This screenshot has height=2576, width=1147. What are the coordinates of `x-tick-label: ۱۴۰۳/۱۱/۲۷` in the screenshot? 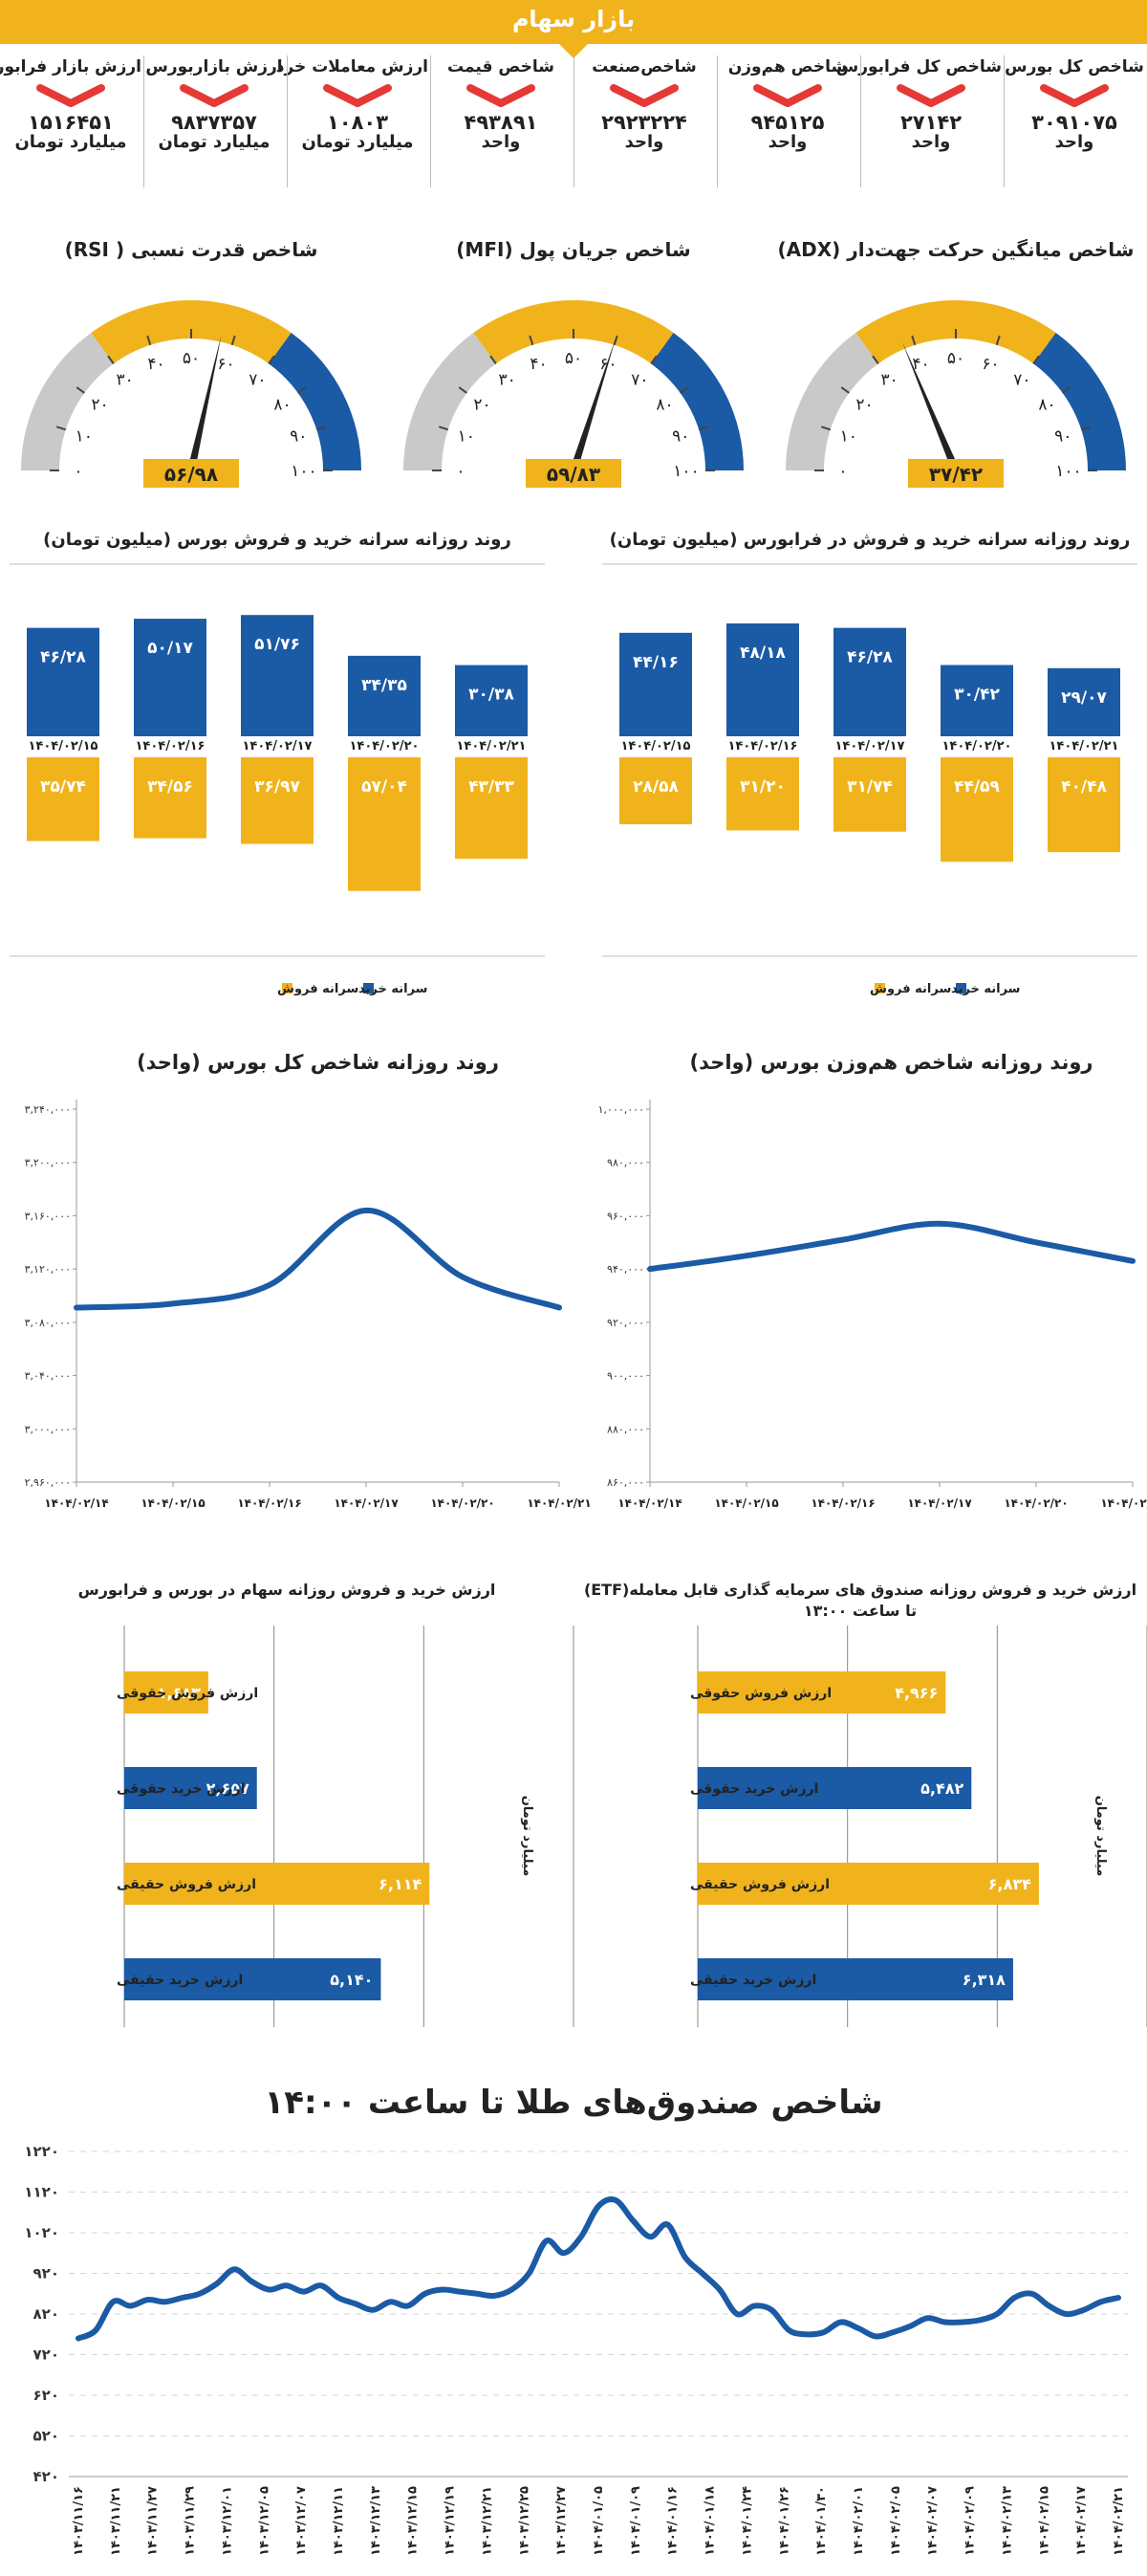 It's located at (153, 2521).